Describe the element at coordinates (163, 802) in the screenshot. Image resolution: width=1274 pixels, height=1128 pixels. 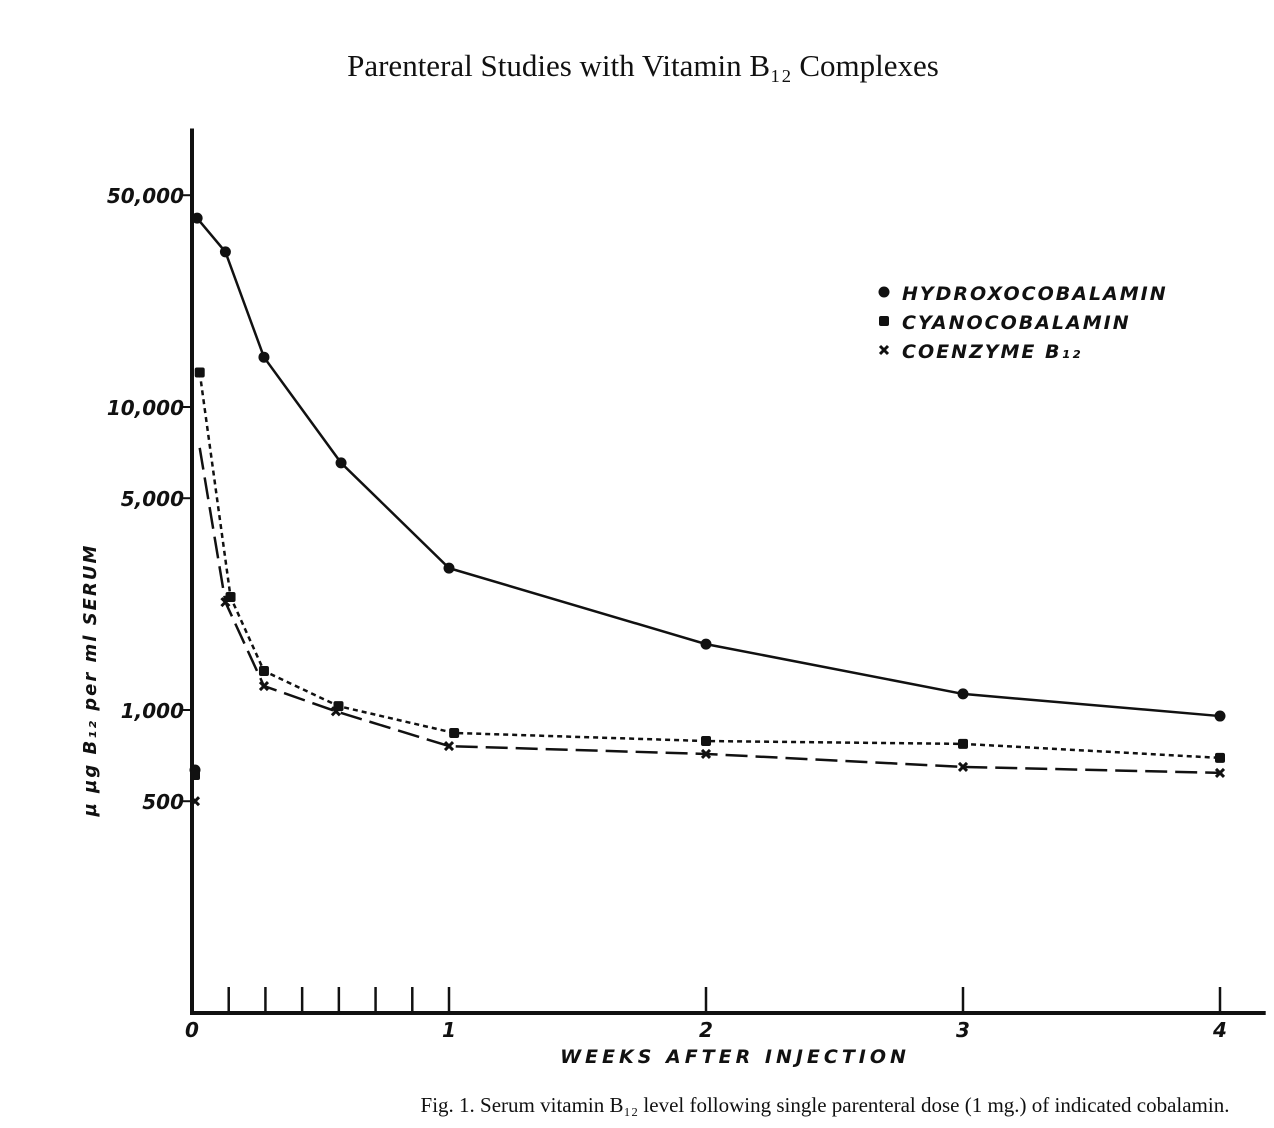
I see `y-tick-label: 500` at that location.